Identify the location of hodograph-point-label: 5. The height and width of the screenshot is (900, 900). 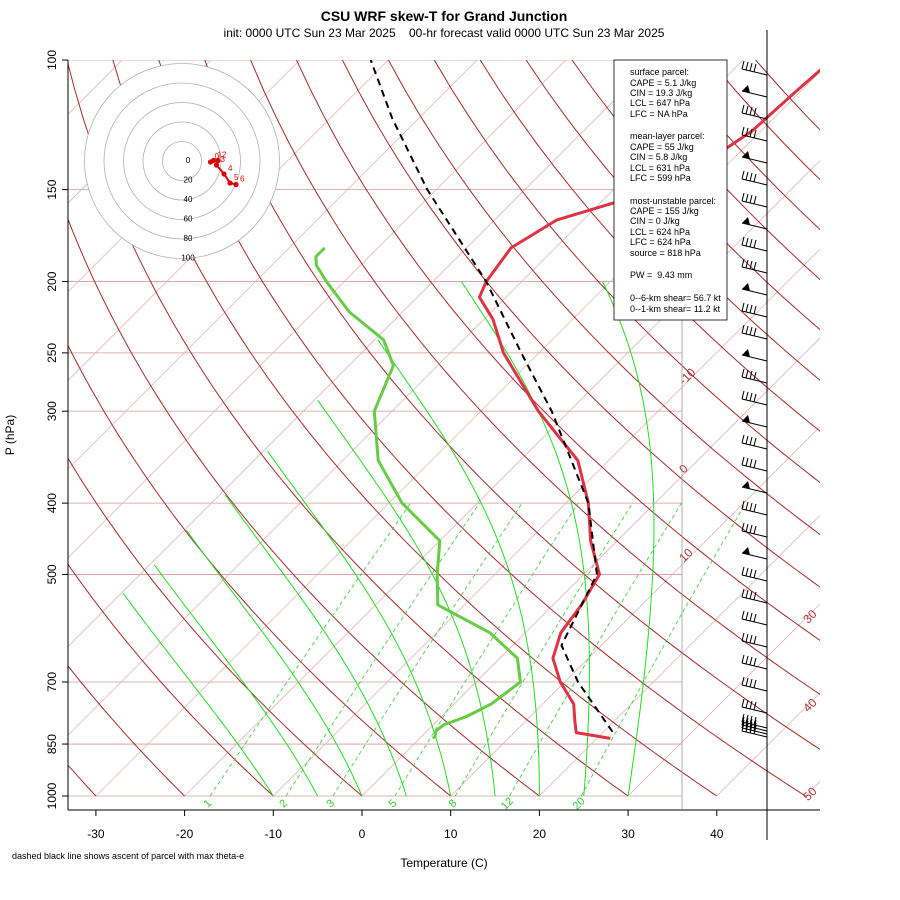
(236, 177).